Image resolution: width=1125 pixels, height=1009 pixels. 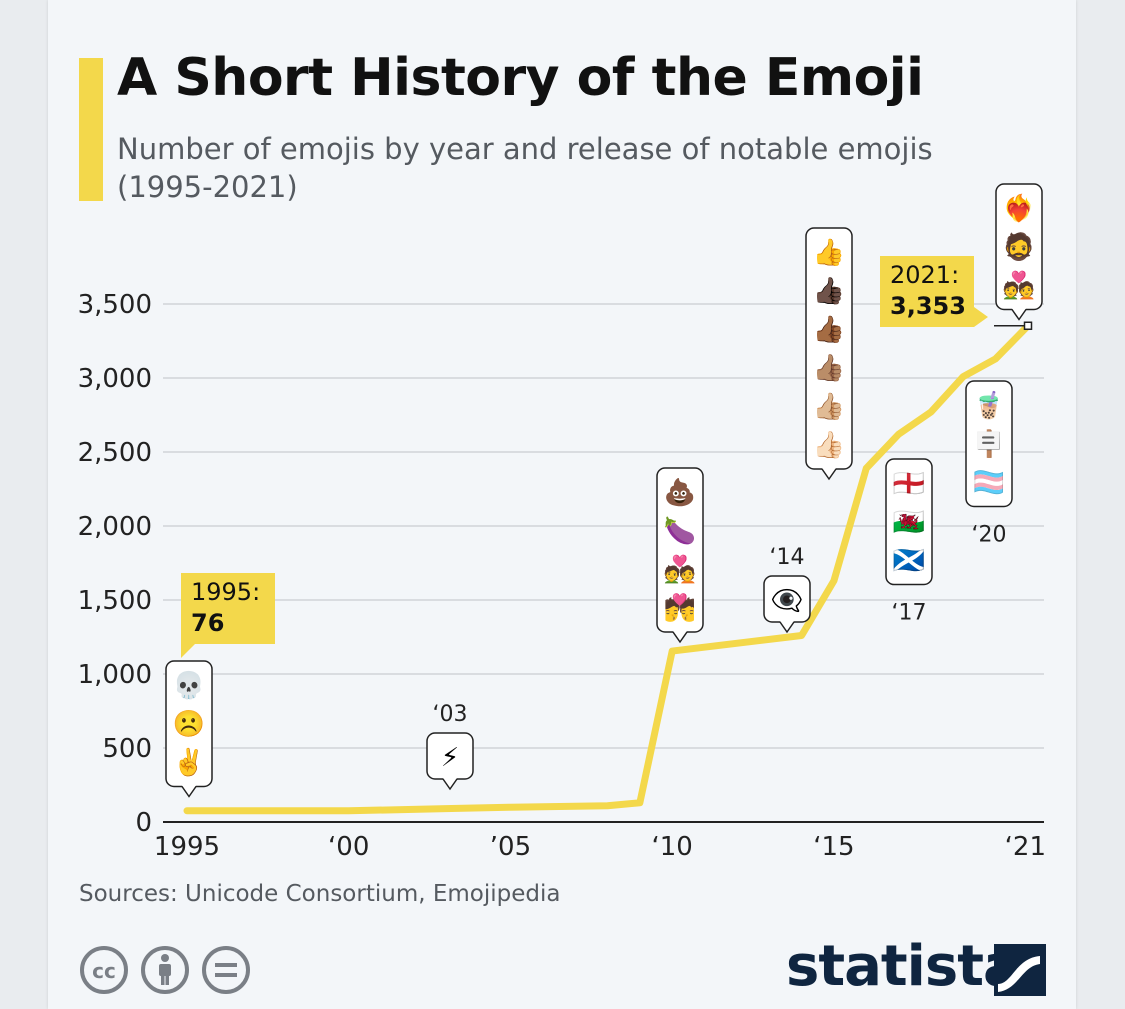 I want to click on emoji-icon: 👍🏿, so click(x=829, y=291).